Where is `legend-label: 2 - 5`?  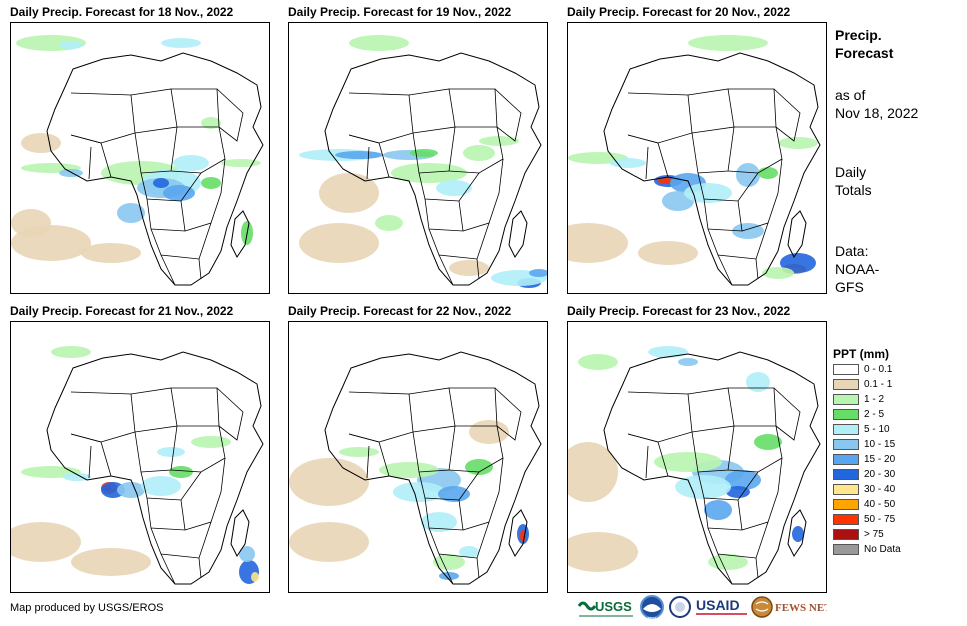 legend-label: 2 - 5 is located at coordinates (874, 414).